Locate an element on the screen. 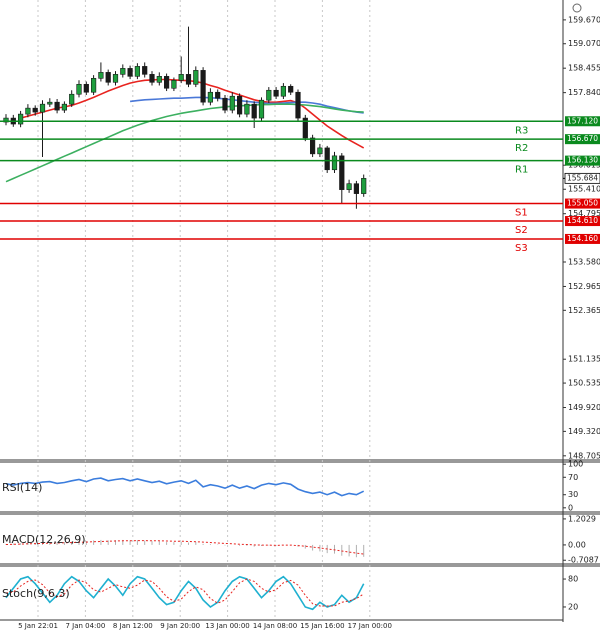 The height and width of the screenshot is (632, 600). y-tick-label: 0.00 is located at coordinates (577, 544).